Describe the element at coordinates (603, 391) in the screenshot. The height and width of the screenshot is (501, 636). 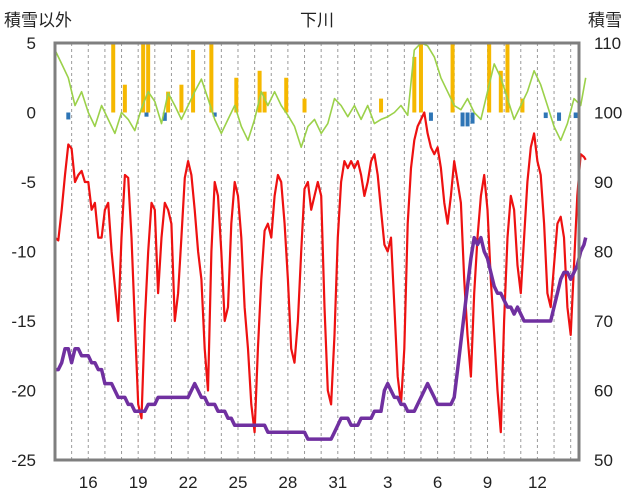
I see `y-right-tick-label: 60` at that location.